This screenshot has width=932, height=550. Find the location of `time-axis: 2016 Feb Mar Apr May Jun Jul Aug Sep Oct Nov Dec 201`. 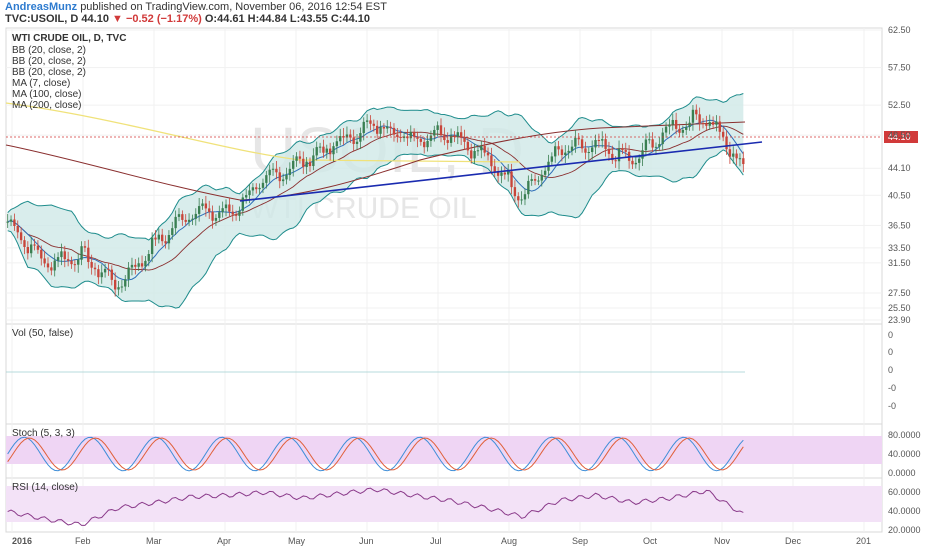

time-axis: 2016 Feb Mar Apr May Jun Jul Aug Sep Oct Nov Dec 201 is located at coordinates (441, 541).